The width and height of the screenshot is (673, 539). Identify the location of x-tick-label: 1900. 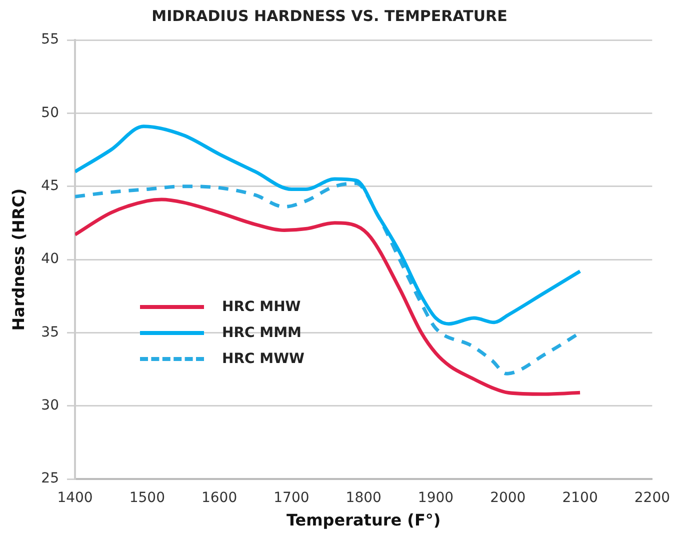
(436, 498).